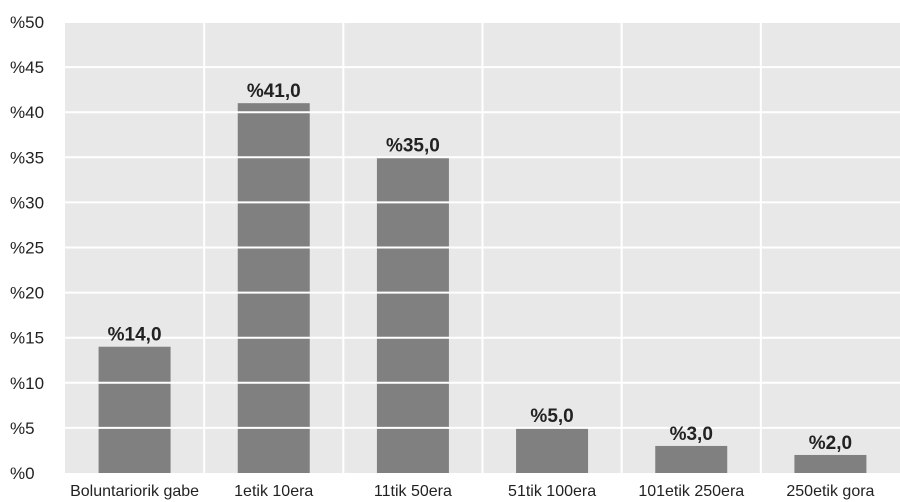 This screenshot has width=900, height=502. I want to click on y-tick-label: %40, so click(27, 112).